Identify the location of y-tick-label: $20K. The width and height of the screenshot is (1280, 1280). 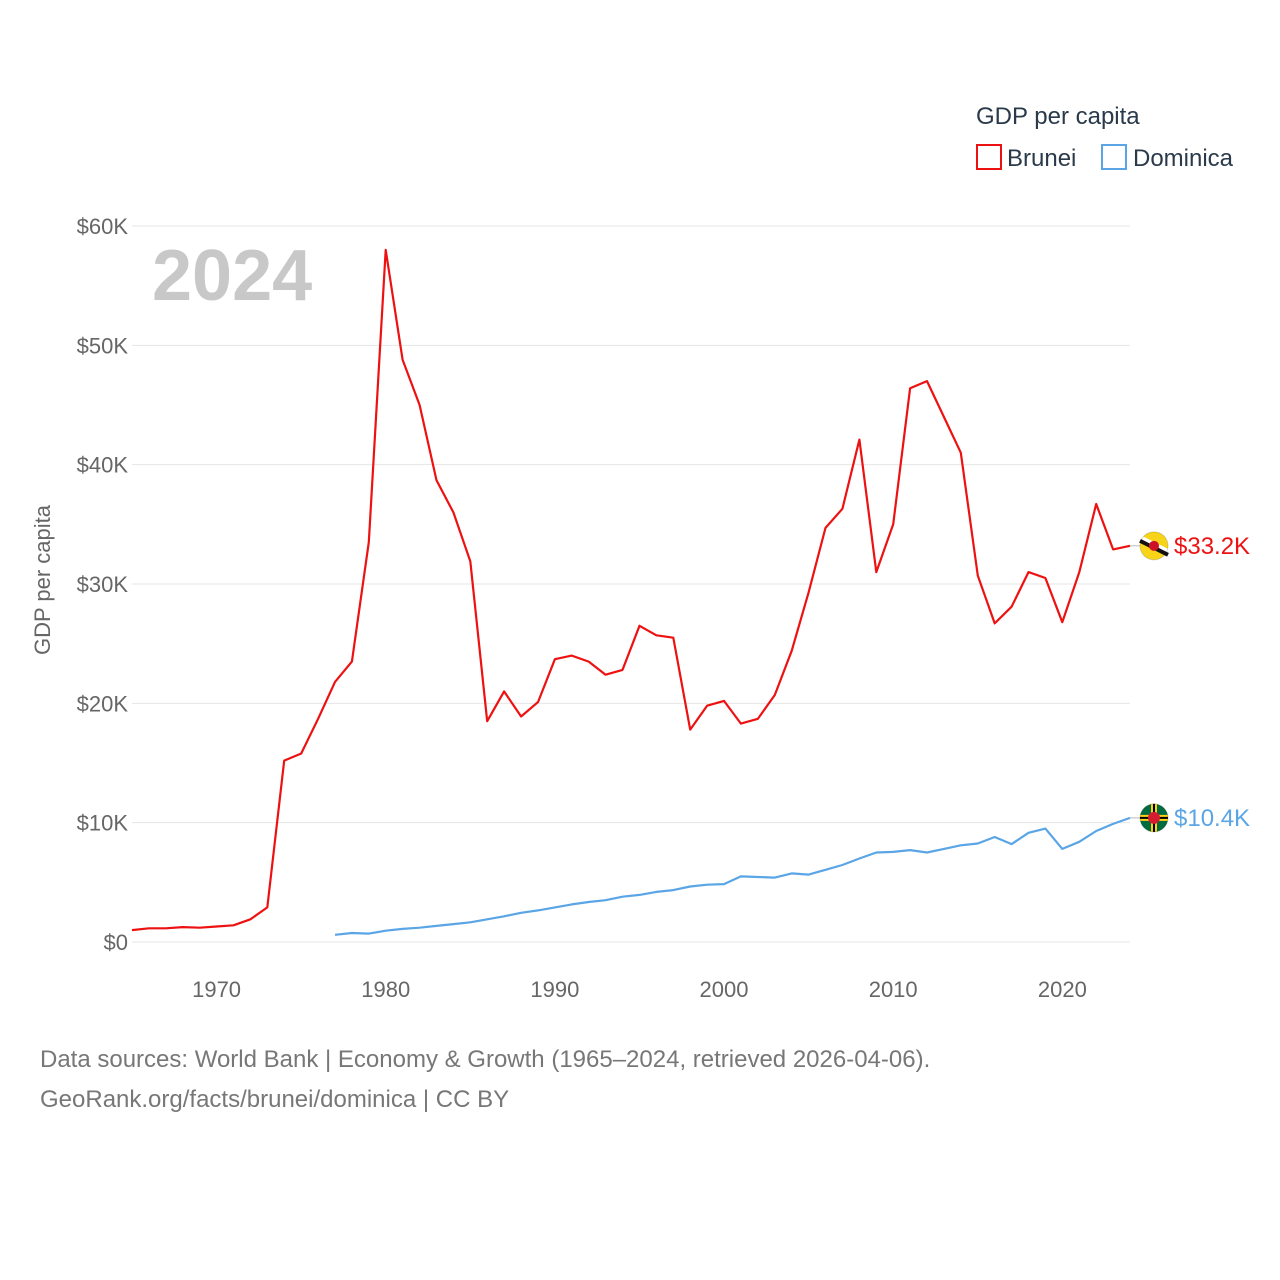
(103, 703).